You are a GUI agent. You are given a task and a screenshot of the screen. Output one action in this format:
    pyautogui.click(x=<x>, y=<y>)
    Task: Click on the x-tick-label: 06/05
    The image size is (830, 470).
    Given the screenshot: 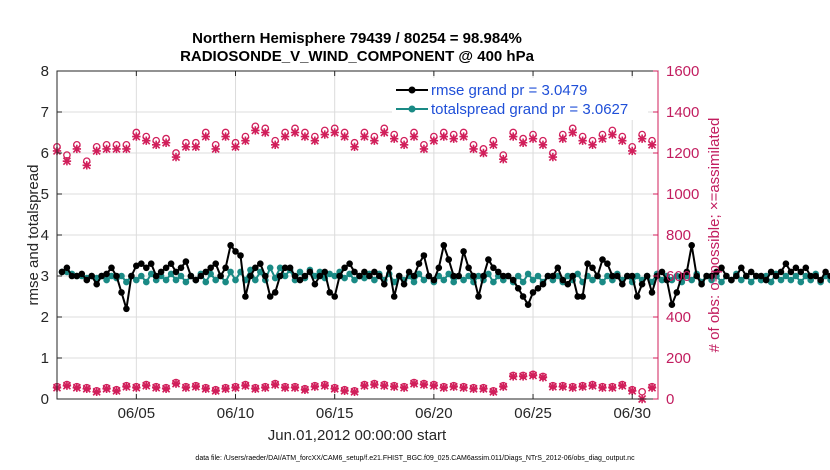 What is the action you would take?
    pyautogui.click(x=137, y=413)
    